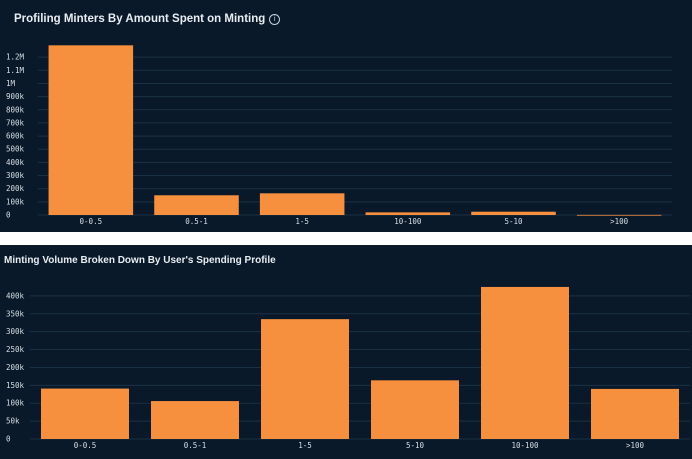  What do you see at coordinates (15, 57) in the screenshot?
I see `y-tick-label: 1.2M` at bounding box center [15, 57].